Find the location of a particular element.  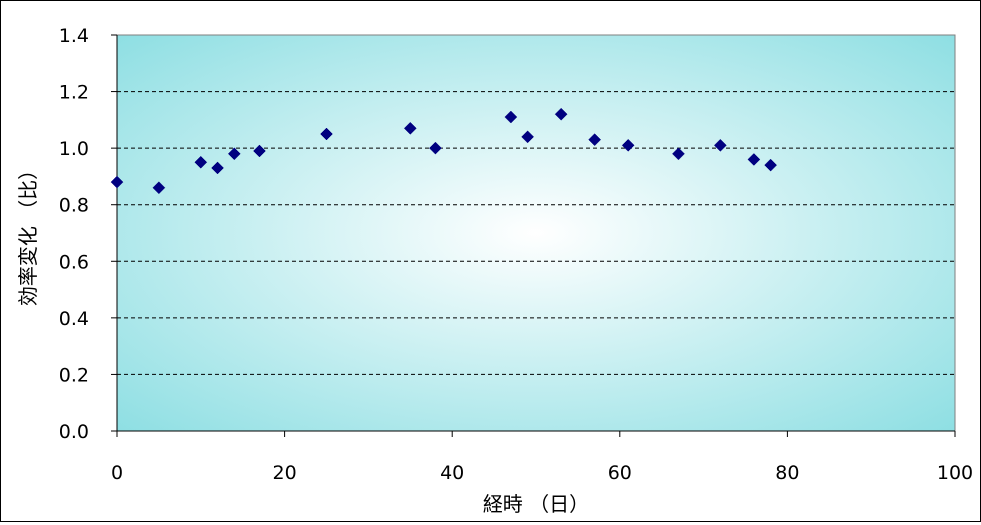

data-points is located at coordinates (443, 151).